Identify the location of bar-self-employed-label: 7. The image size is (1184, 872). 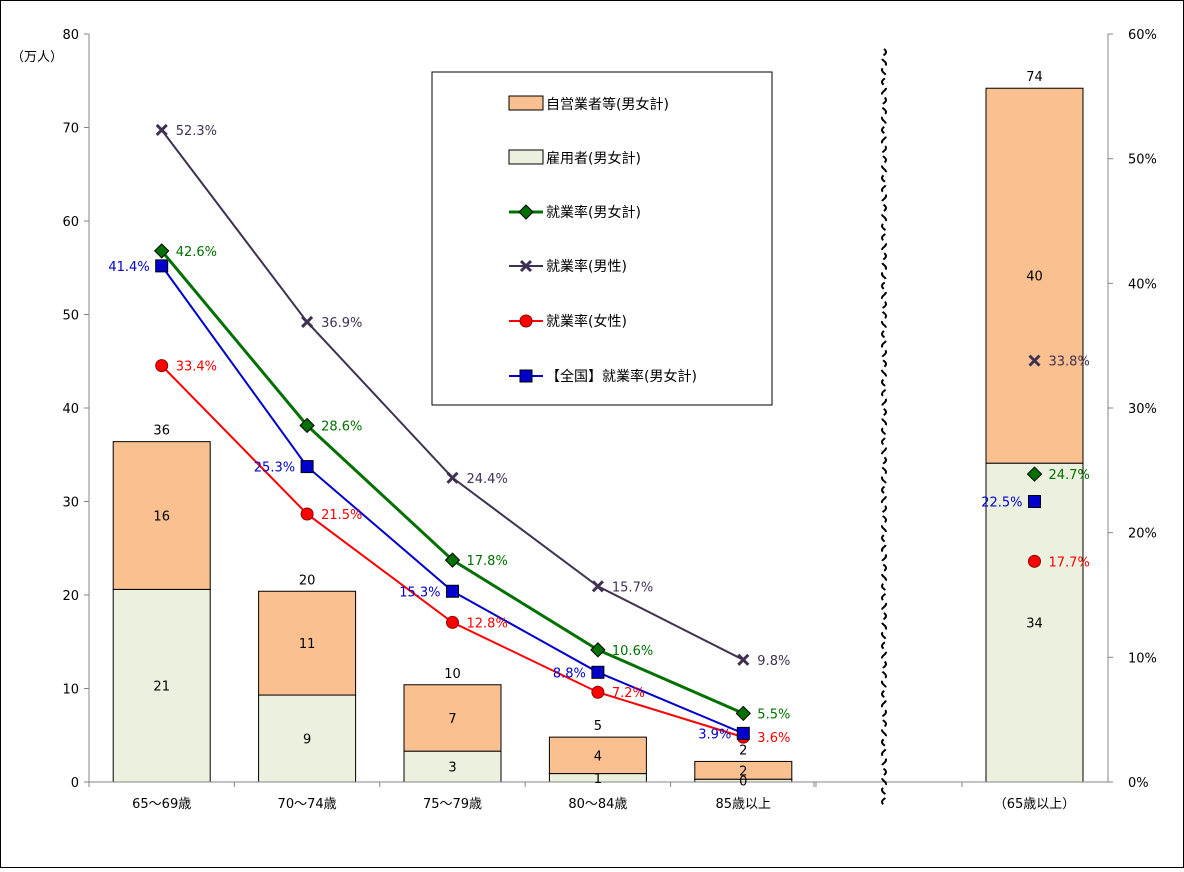
(452, 719).